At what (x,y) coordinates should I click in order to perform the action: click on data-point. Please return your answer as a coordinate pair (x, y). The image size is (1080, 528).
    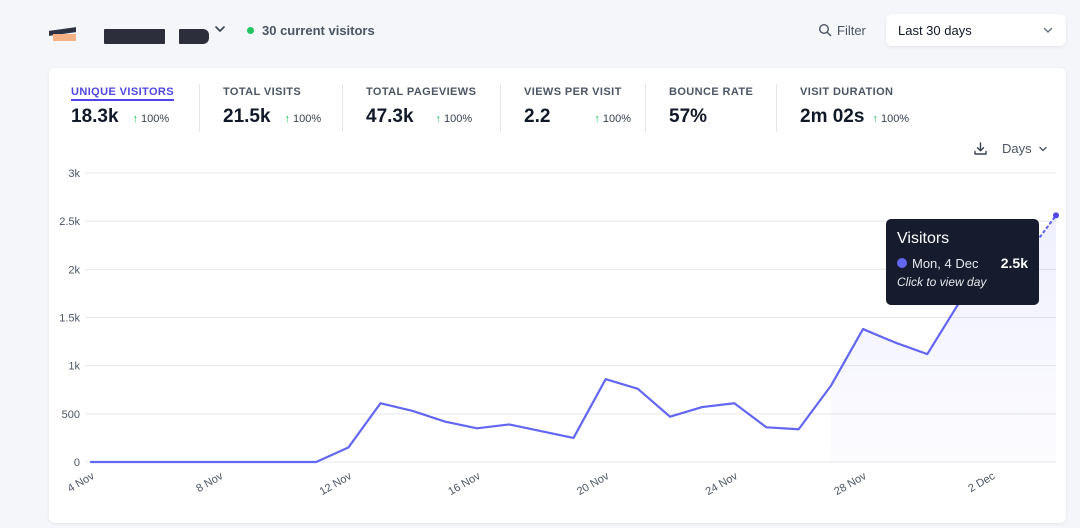
    Looking at the image, I should click on (1056, 215).